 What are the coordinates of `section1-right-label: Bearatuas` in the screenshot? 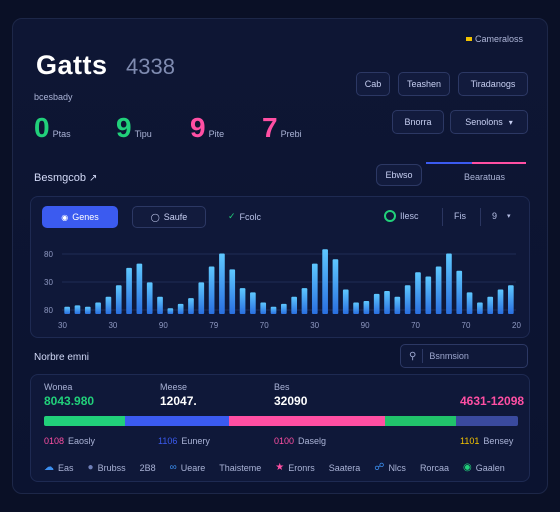 It's located at (485, 177).